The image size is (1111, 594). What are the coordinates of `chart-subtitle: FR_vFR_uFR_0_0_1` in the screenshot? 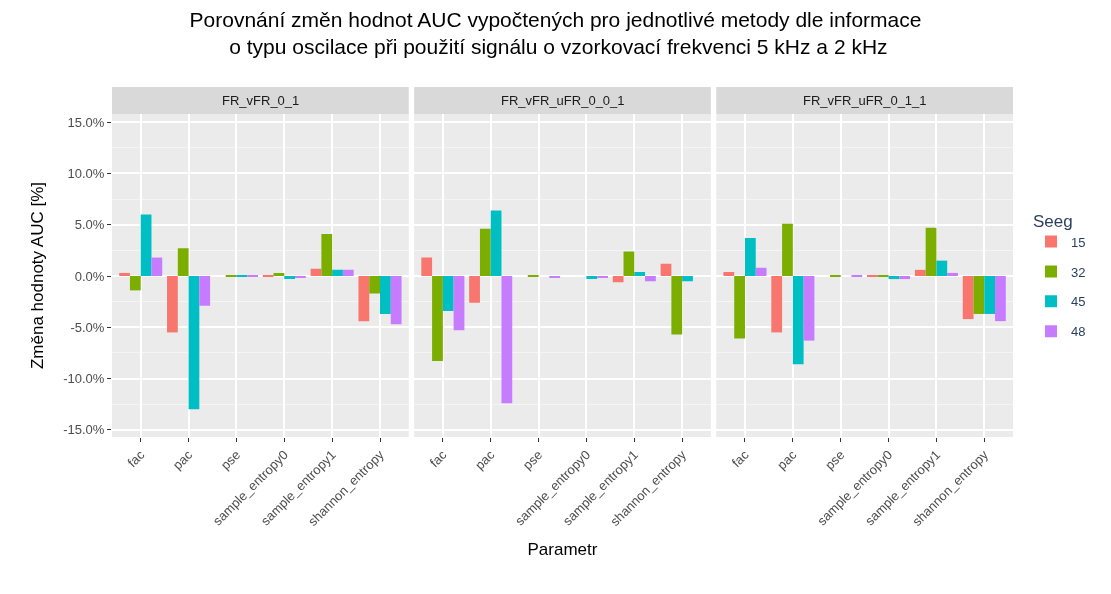 It's located at (563, 100).